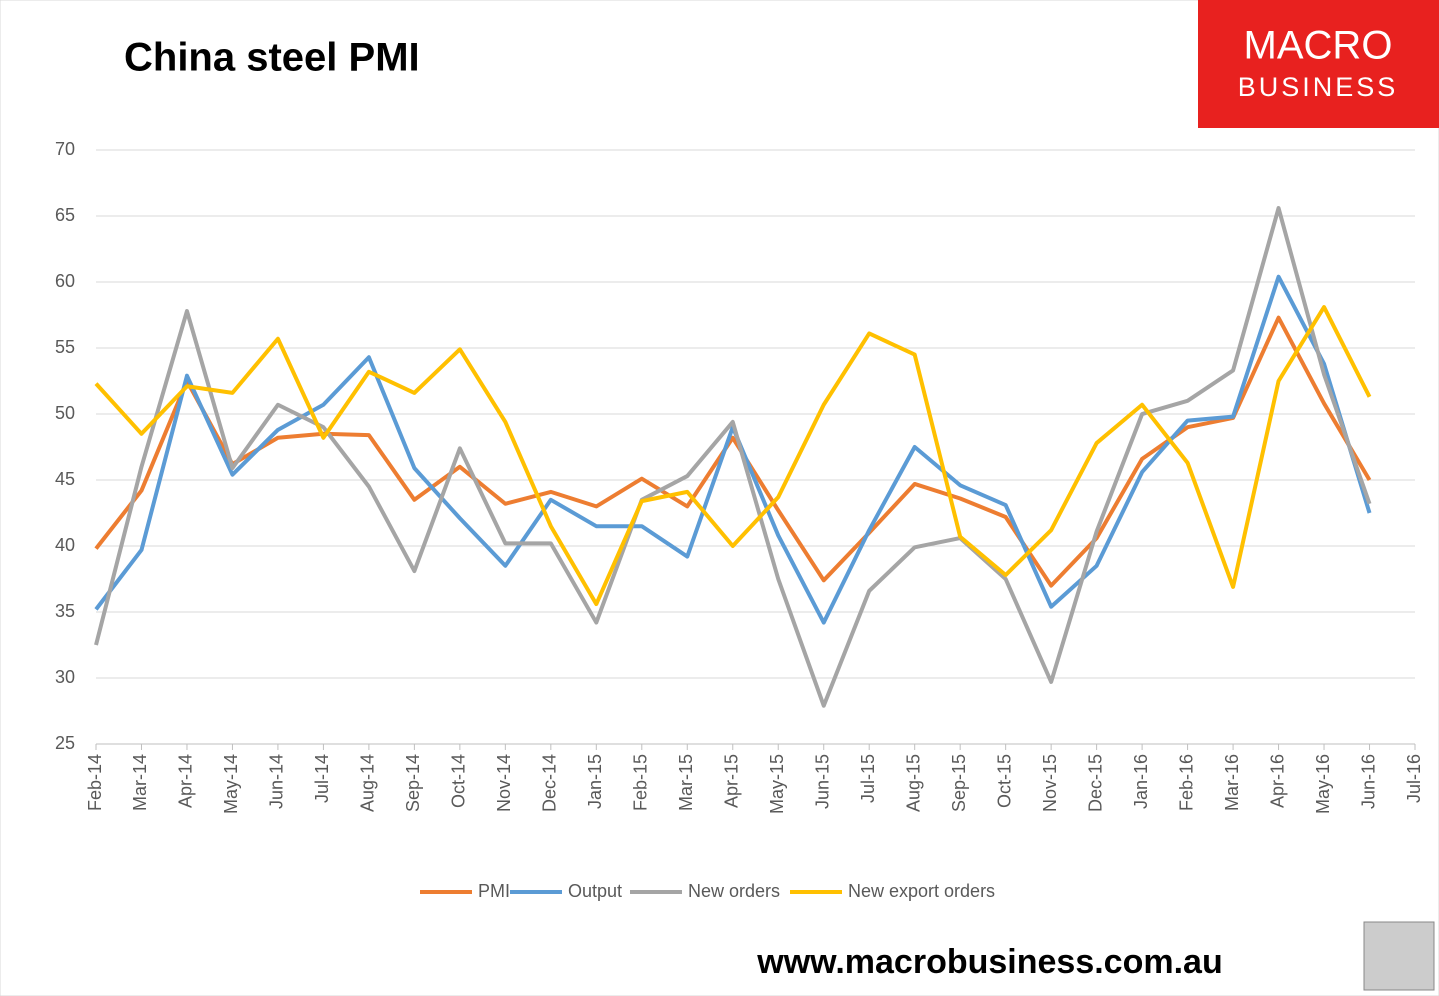 This screenshot has height=996, width=1439. Describe the element at coordinates (777, 784) in the screenshot. I see `x-tick-label: May-15` at that location.